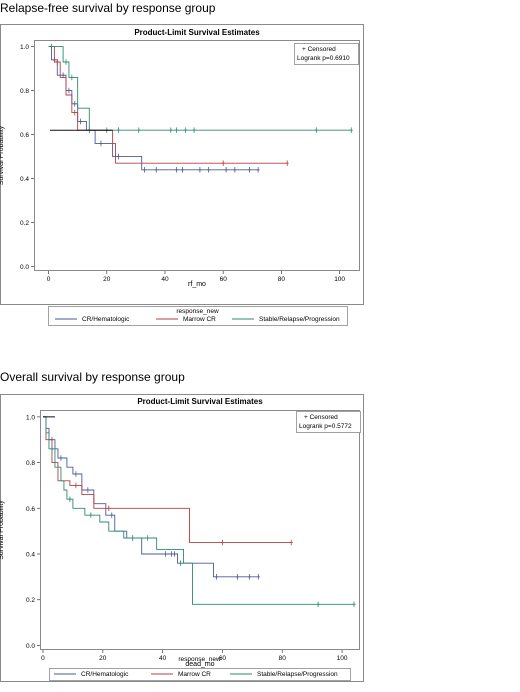 This screenshot has height=692, width=520. I want to click on y-tick-label: 1.0, so click(24, 47).